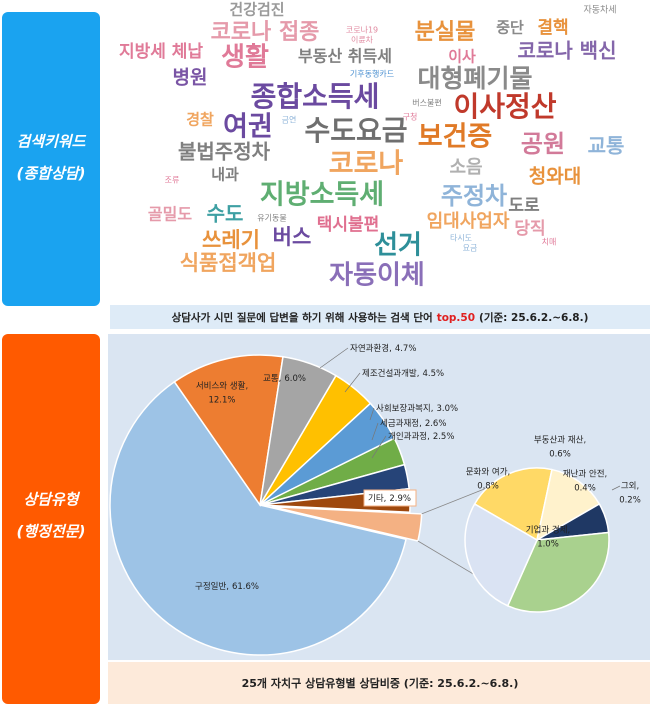 This screenshot has width=651, height=707. What do you see at coordinates (200, 120) in the screenshot?
I see `keyword: 경찰` at bounding box center [200, 120].